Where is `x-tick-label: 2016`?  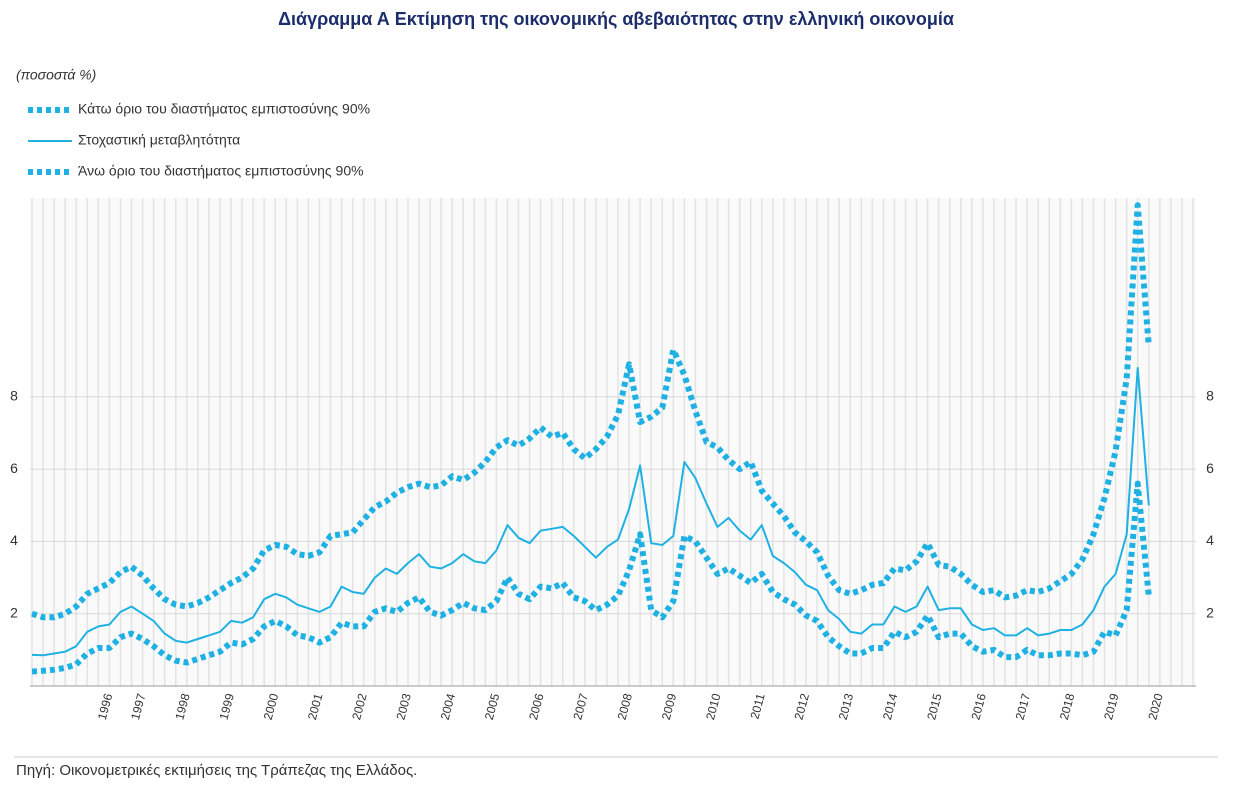 x-tick-label: 2016 is located at coordinates (978, 707).